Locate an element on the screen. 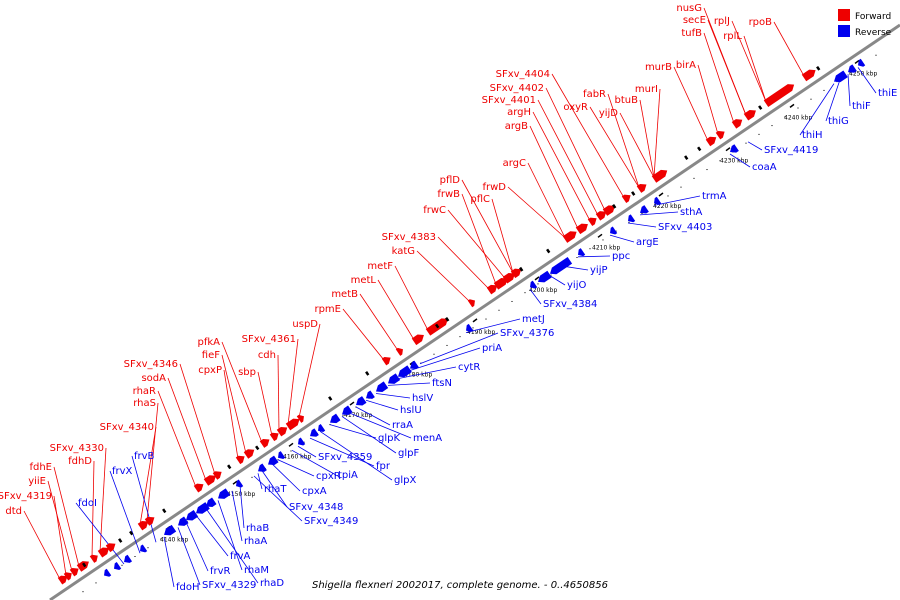  legend: Forward Reverse is located at coordinates (865, 23).